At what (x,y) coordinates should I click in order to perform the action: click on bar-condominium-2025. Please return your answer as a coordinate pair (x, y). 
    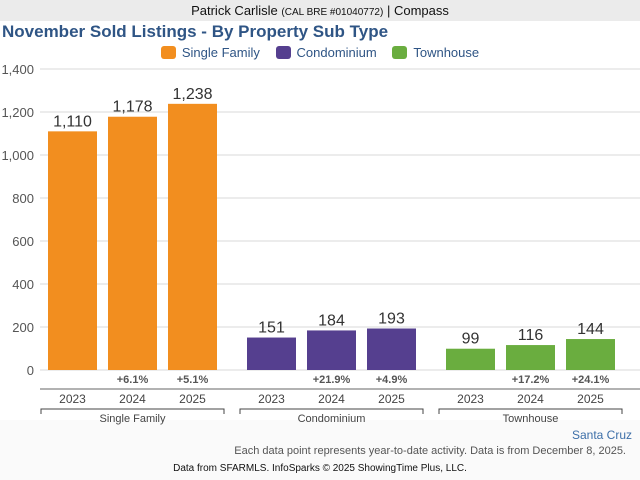
    Looking at the image, I should click on (391, 349).